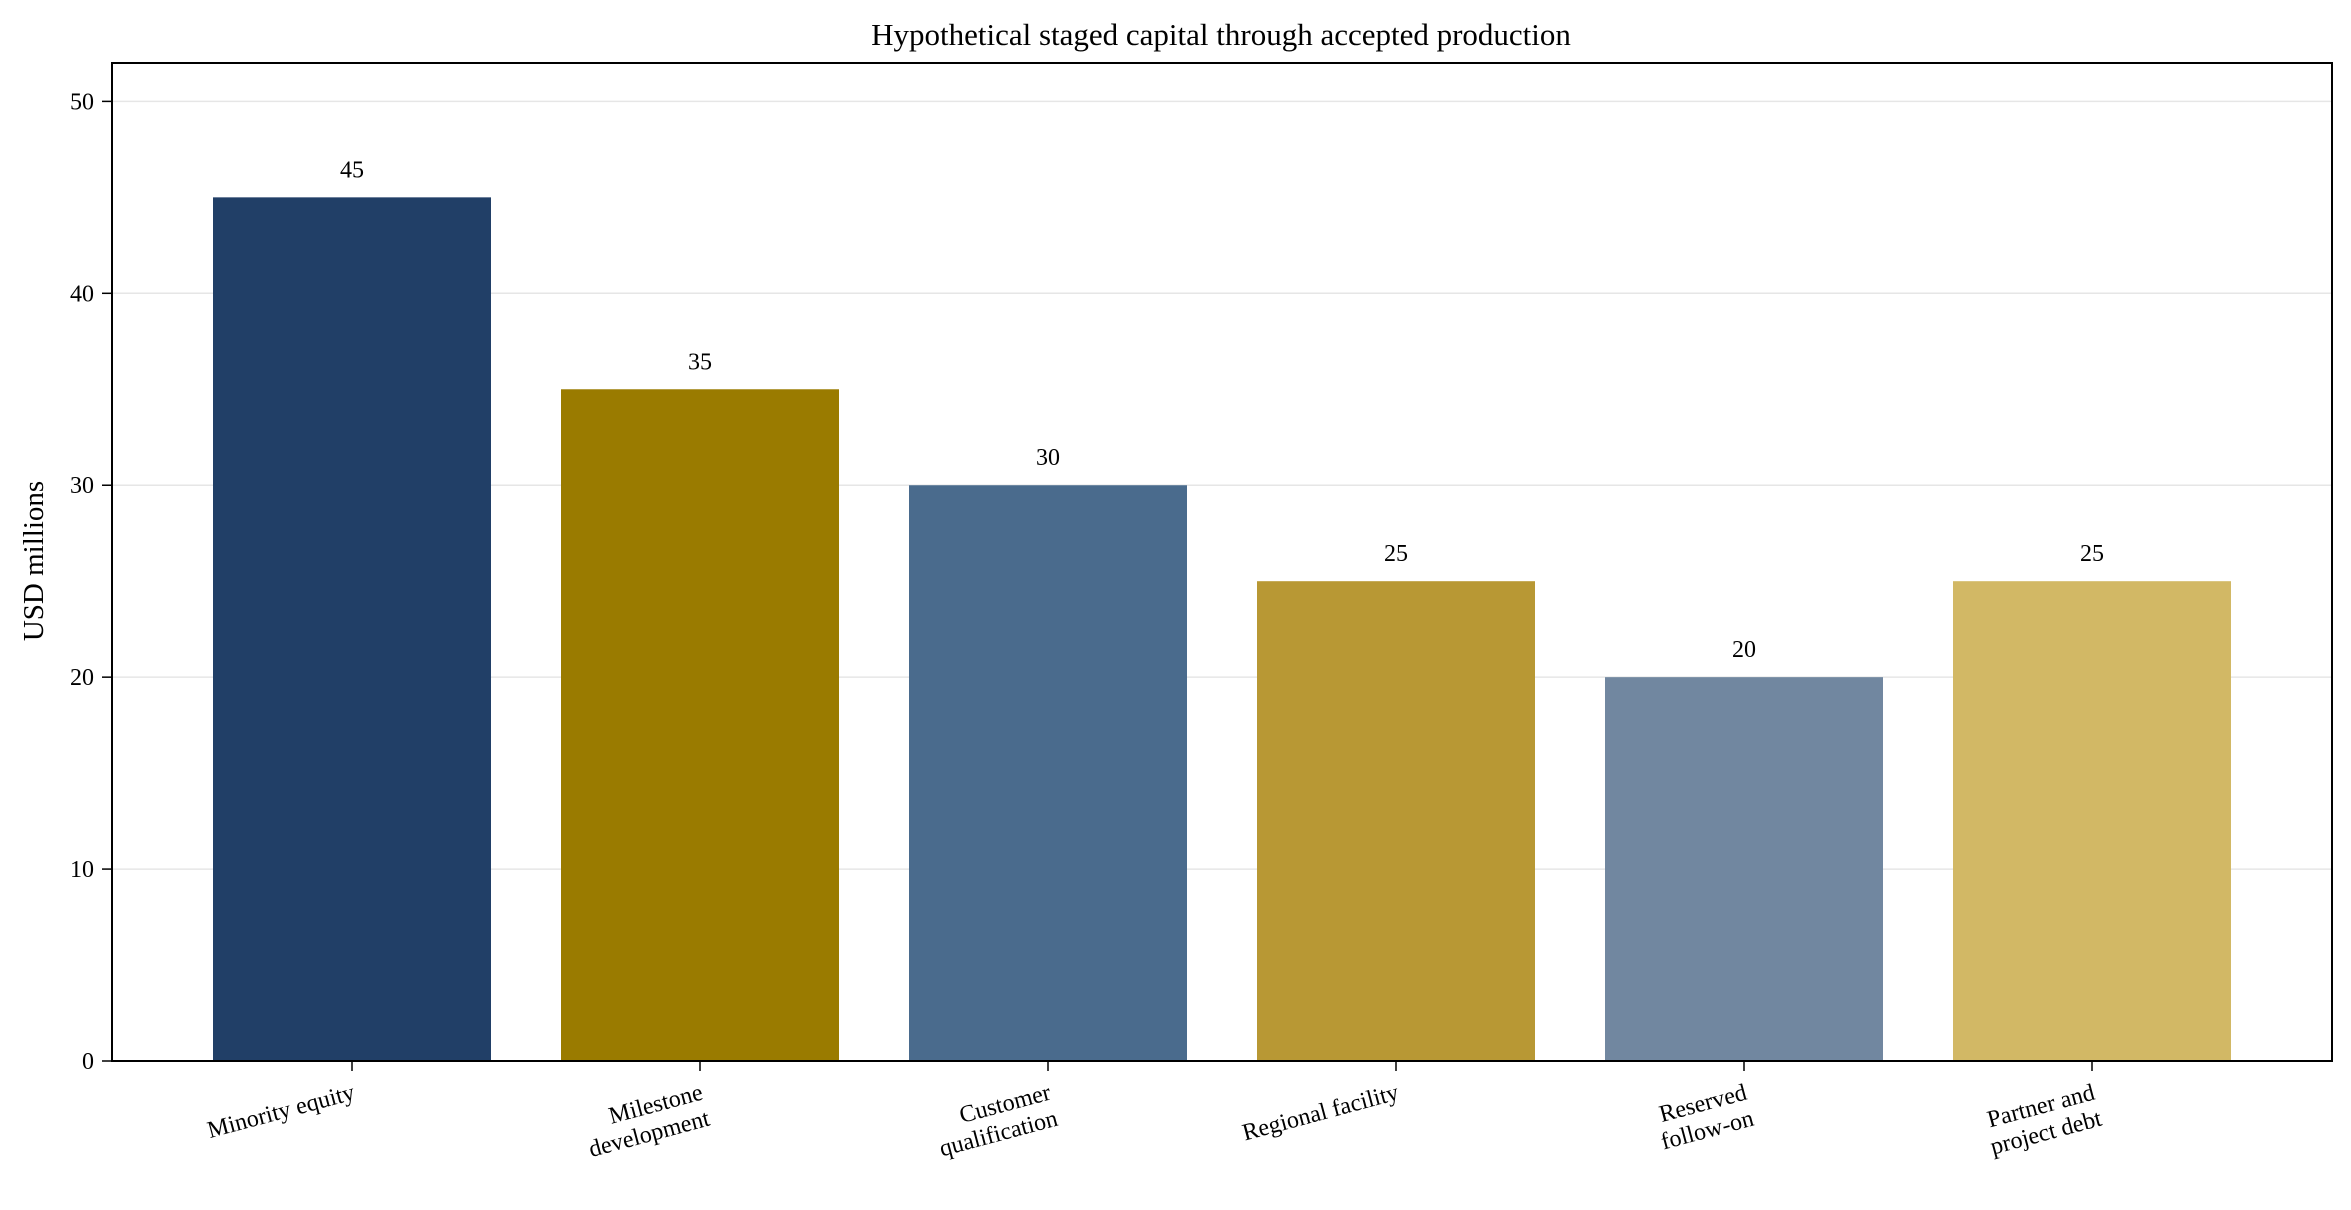  I want to click on y-ticks: 0 10 20 30 40 50, so click(91, 582).